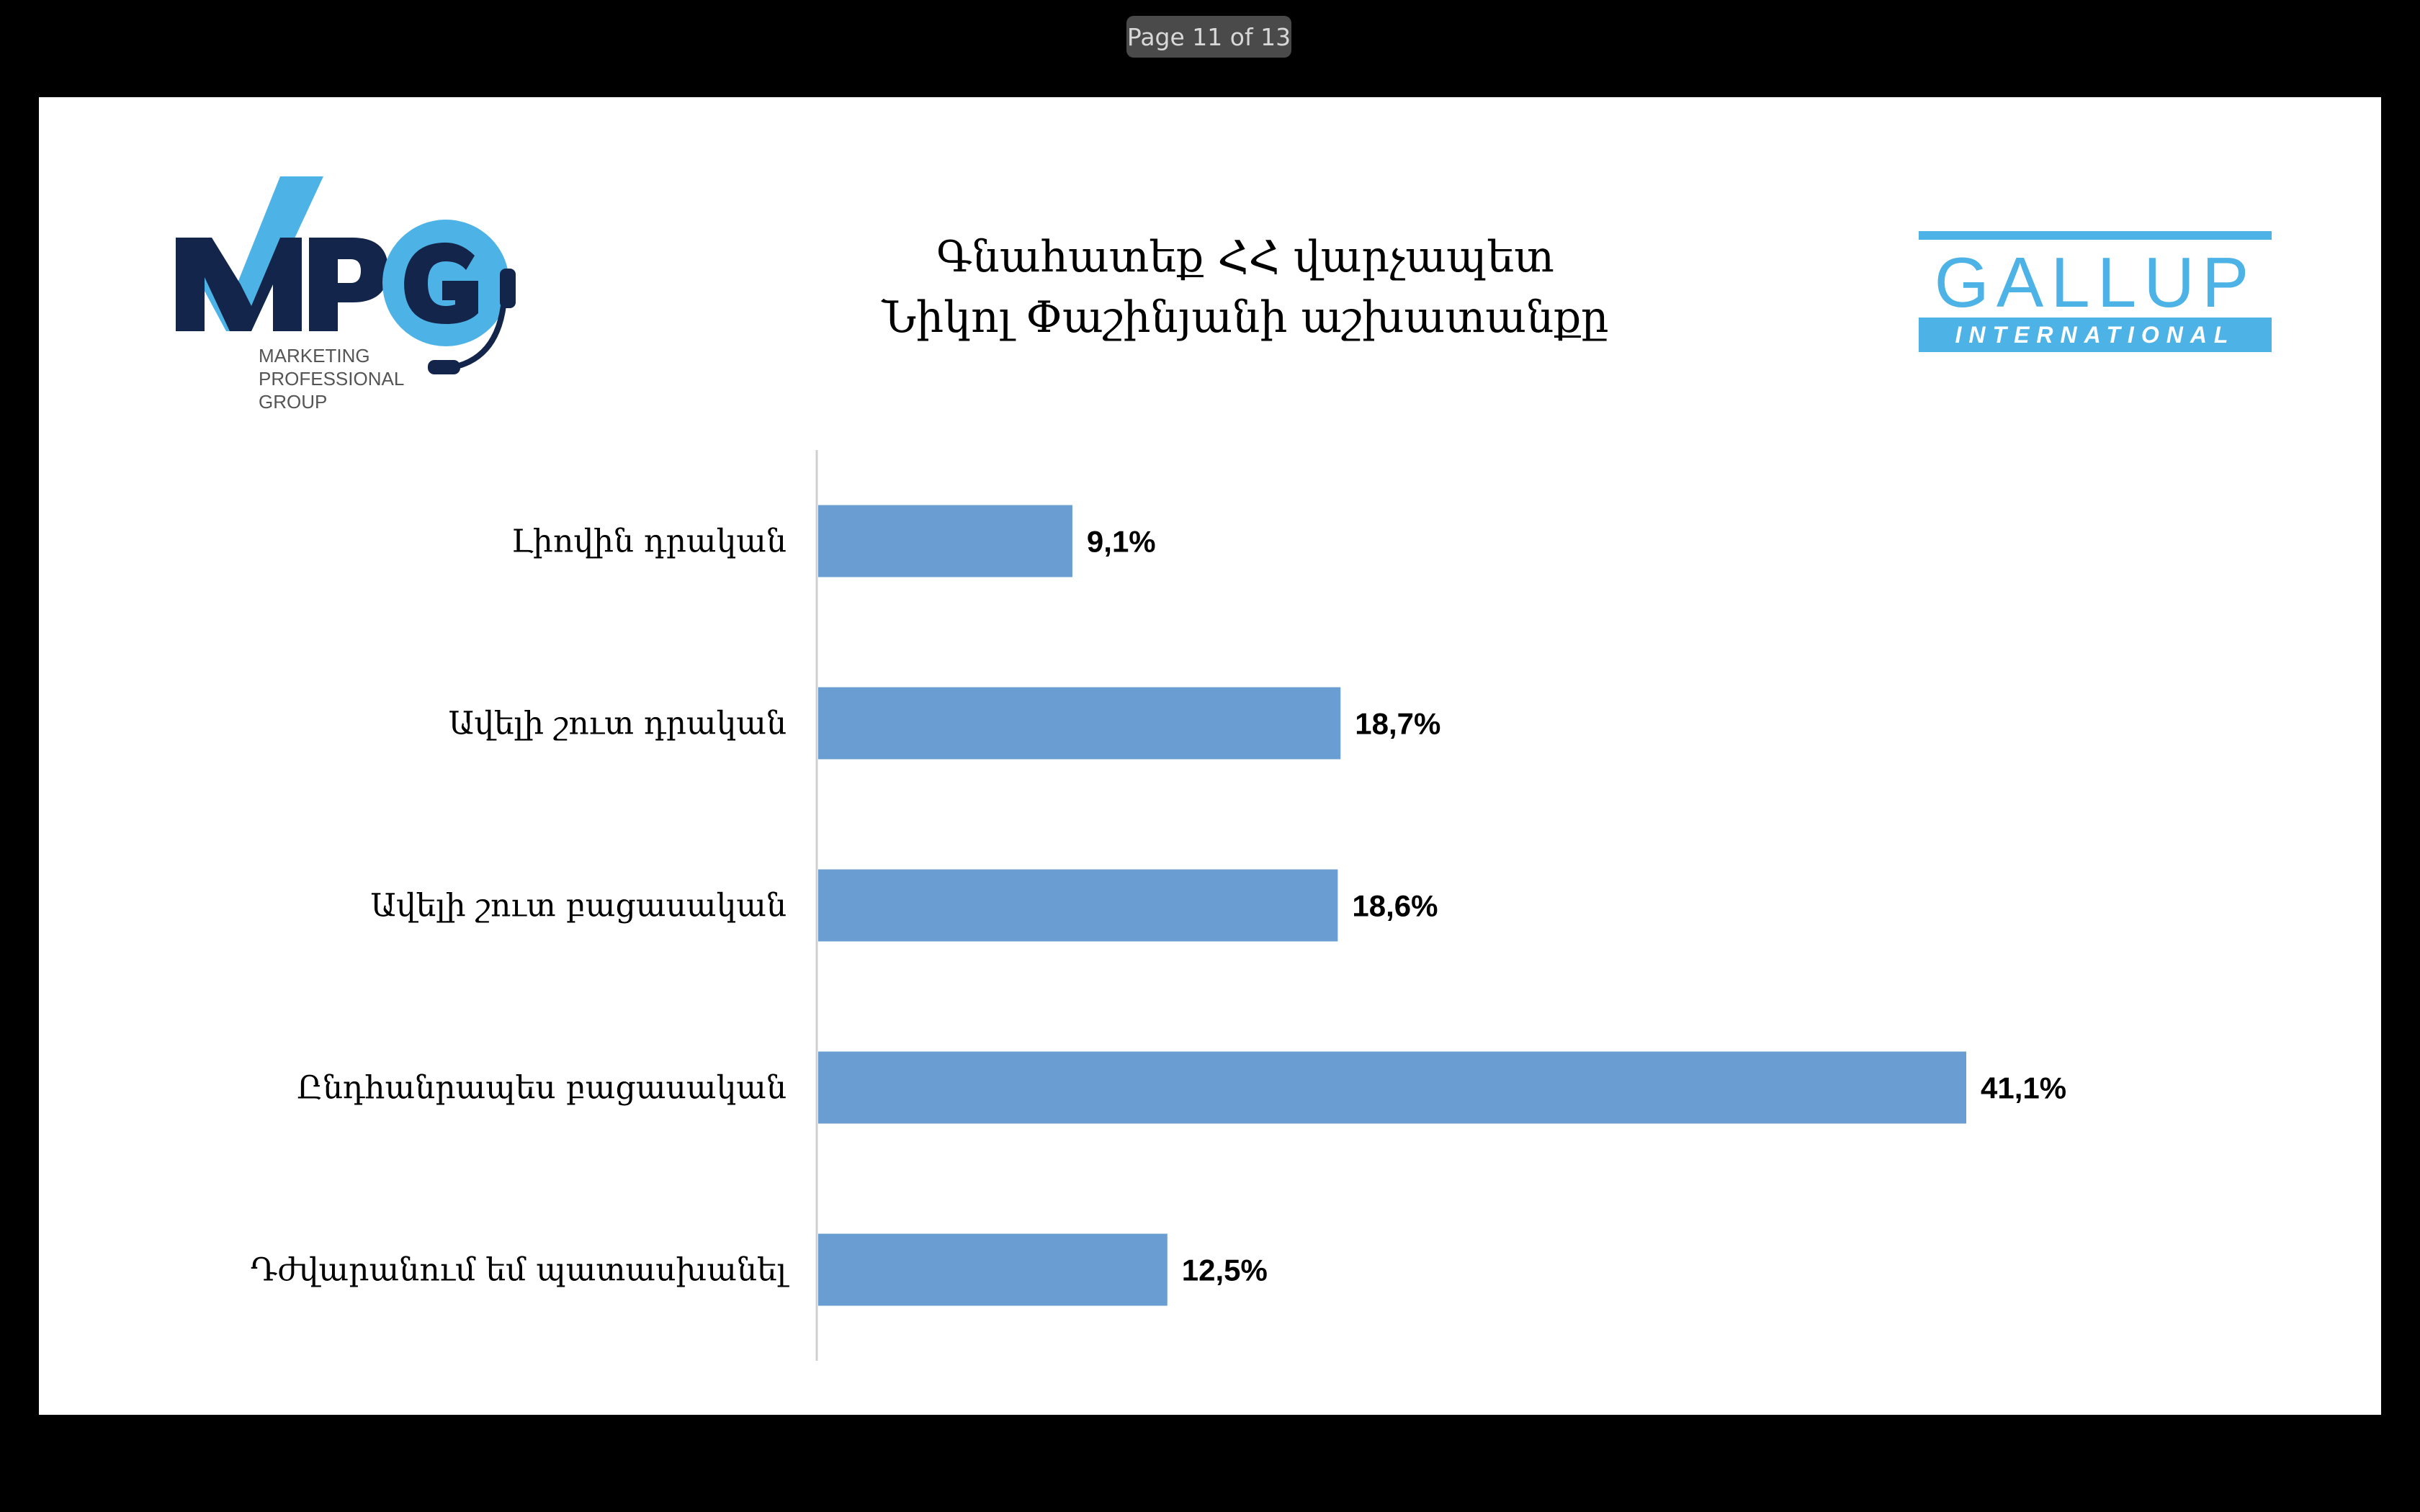  What do you see at coordinates (444, 367) in the screenshot?
I see `mpg-headset-mic` at bounding box center [444, 367].